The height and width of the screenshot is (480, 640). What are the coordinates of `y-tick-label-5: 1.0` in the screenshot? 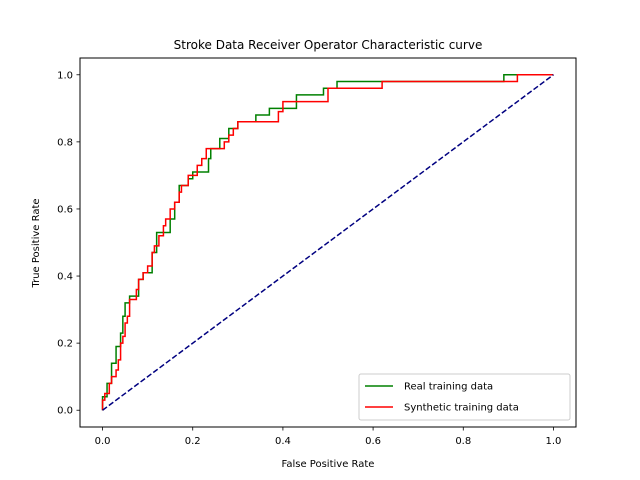 It's located at (65, 75).